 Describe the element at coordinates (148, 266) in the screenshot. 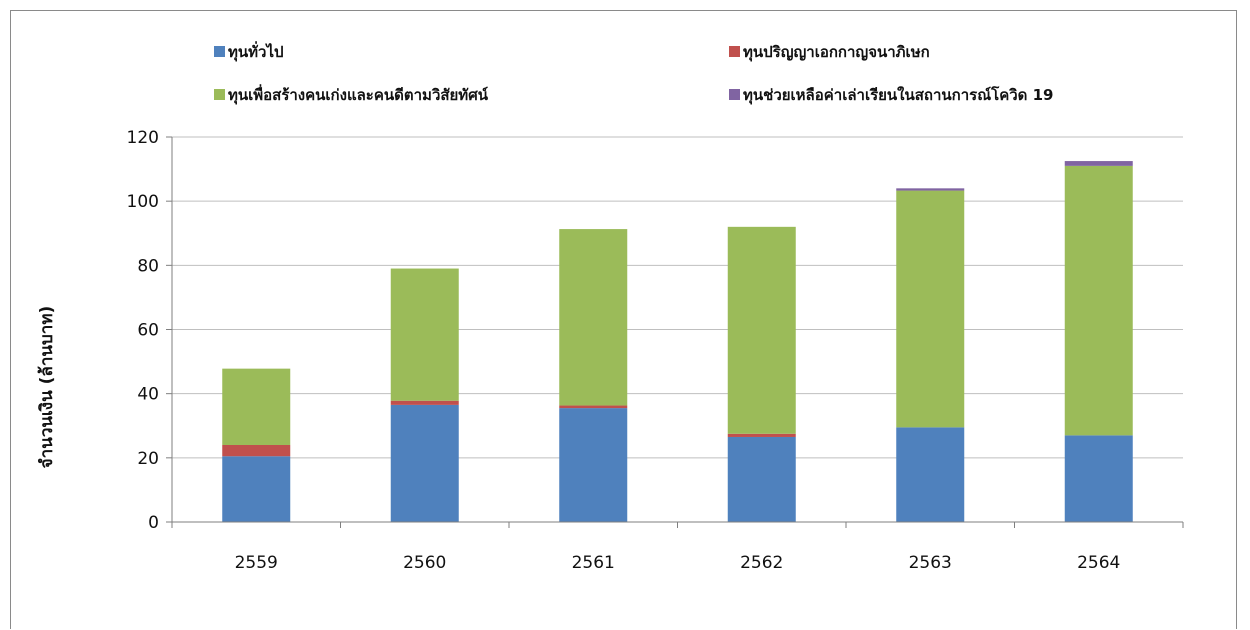

I see `y-tick-label: 80` at that location.